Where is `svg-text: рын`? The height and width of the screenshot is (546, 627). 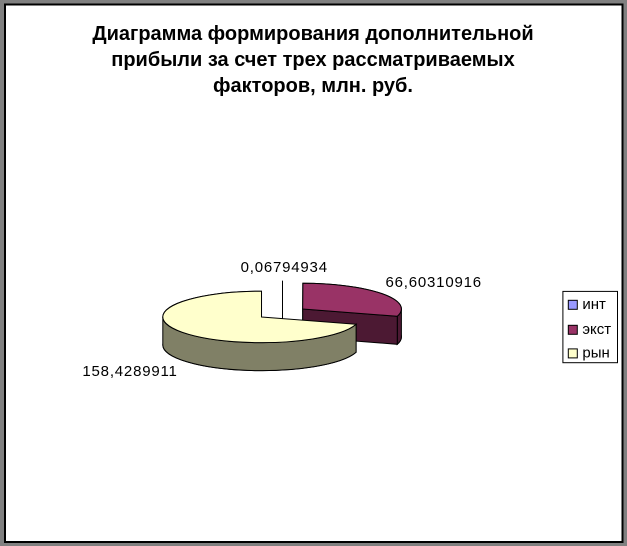 svg-text: рын is located at coordinates (595, 352).